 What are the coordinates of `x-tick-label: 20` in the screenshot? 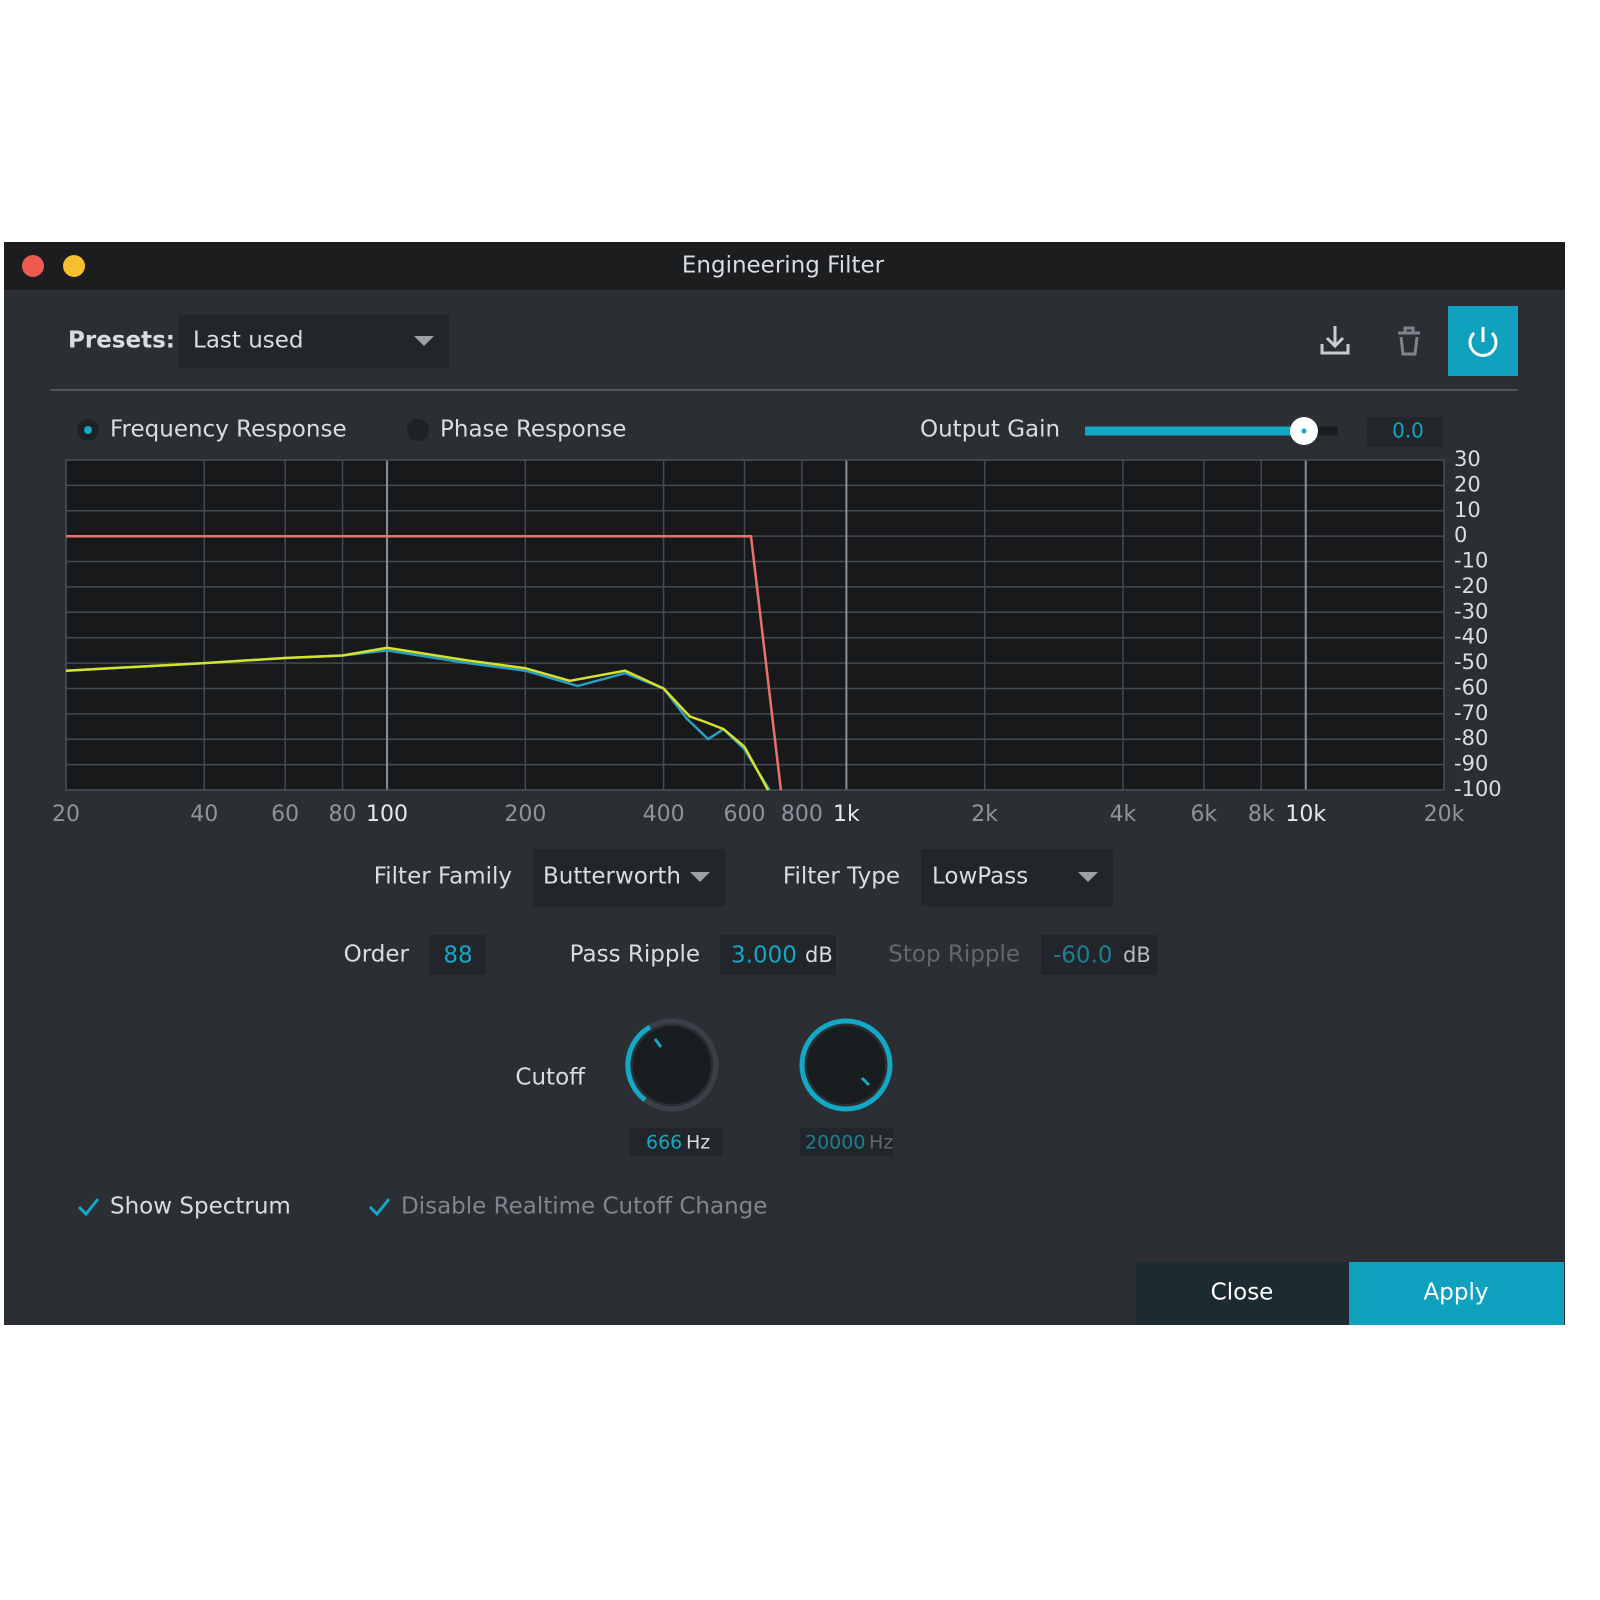 It's located at (66, 814).